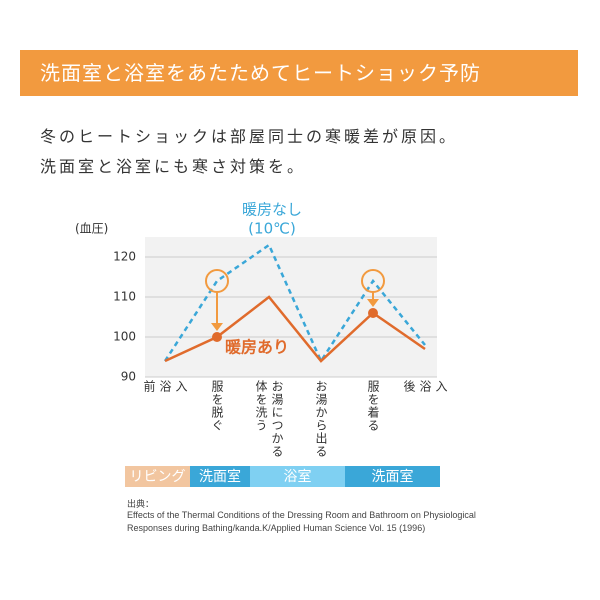  What do you see at coordinates (124, 337) in the screenshot?
I see `y-tick-label: 100` at bounding box center [124, 337].